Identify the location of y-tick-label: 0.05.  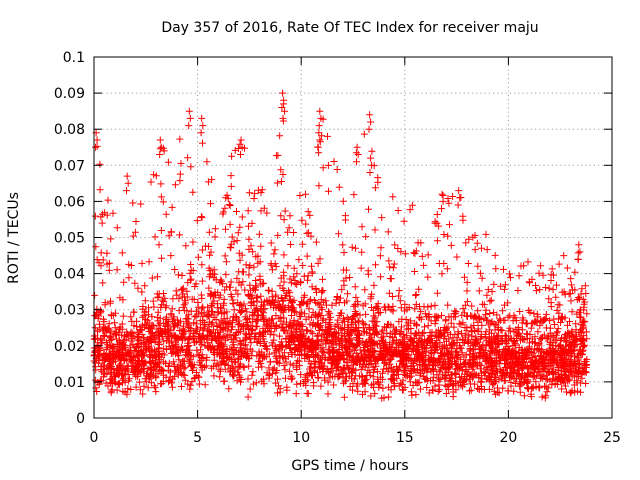
(69, 239).